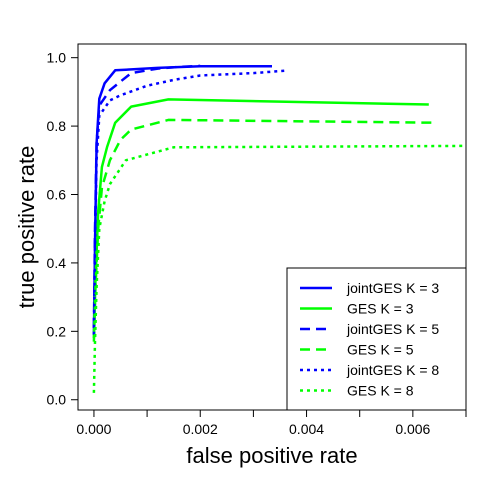 Image resolution: width=480 pixels, height=480 pixels. What do you see at coordinates (57, 195) in the screenshot?
I see `y-tick-label: 0.6` at bounding box center [57, 195].